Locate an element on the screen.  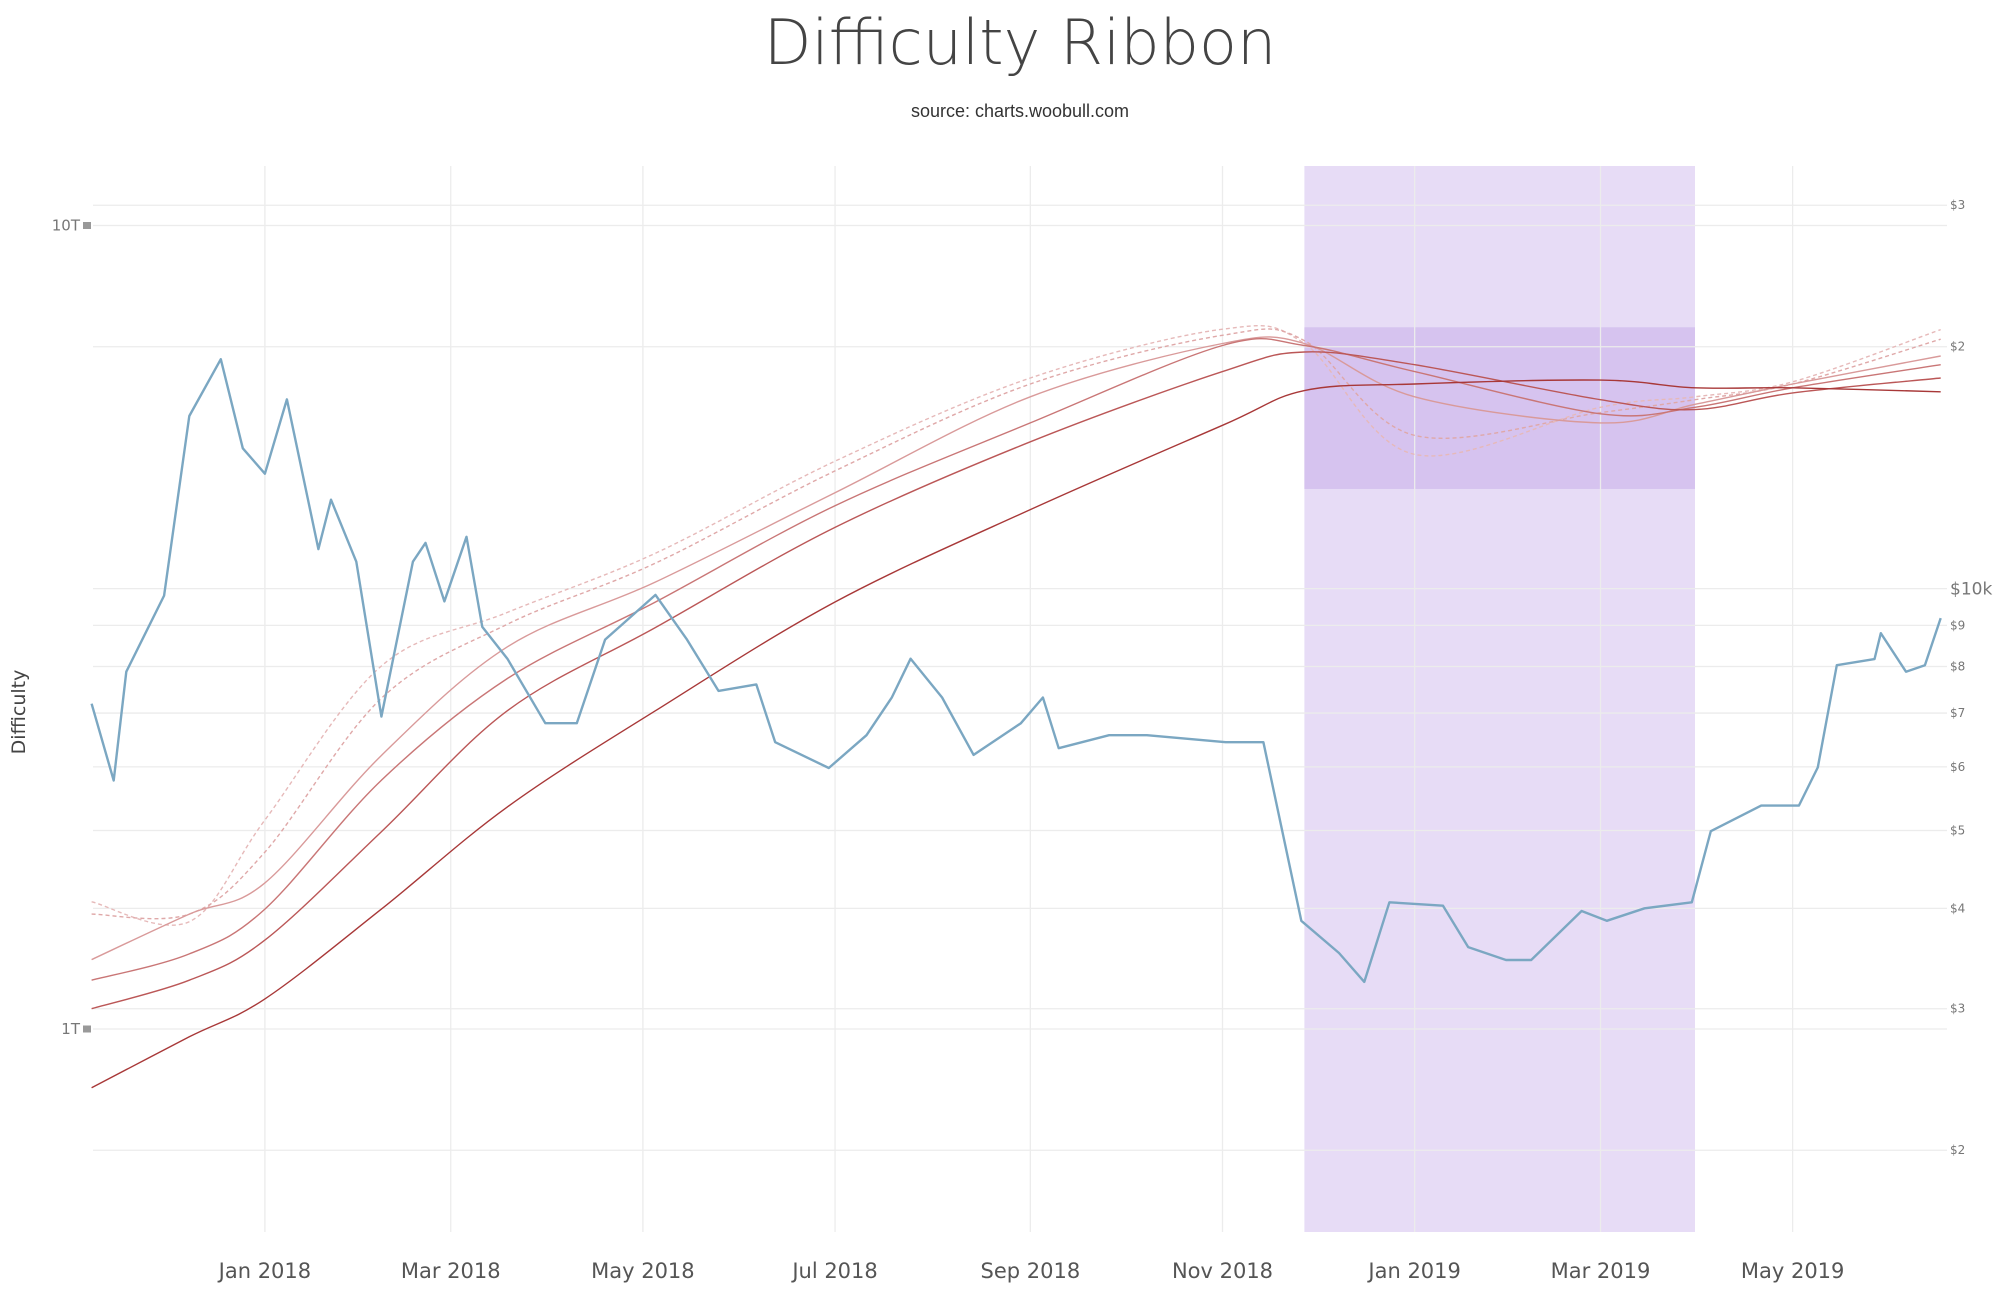
x-tick-label: Mar 2018 is located at coordinates (451, 1271).